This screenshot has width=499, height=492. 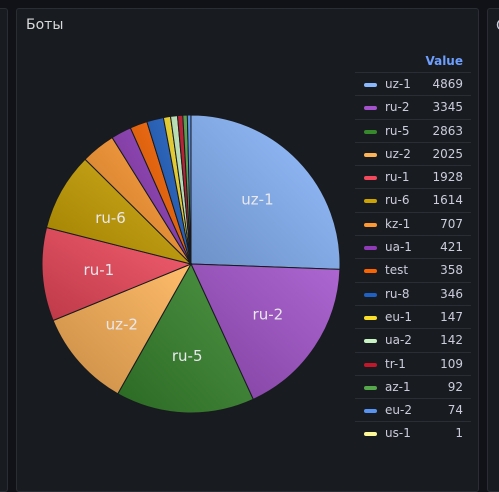 What do you see at coordinates (413, 199) in the screenshot?
I see `legend-row-ru-6: ru-6 1614` at bounding box center [413, 199].